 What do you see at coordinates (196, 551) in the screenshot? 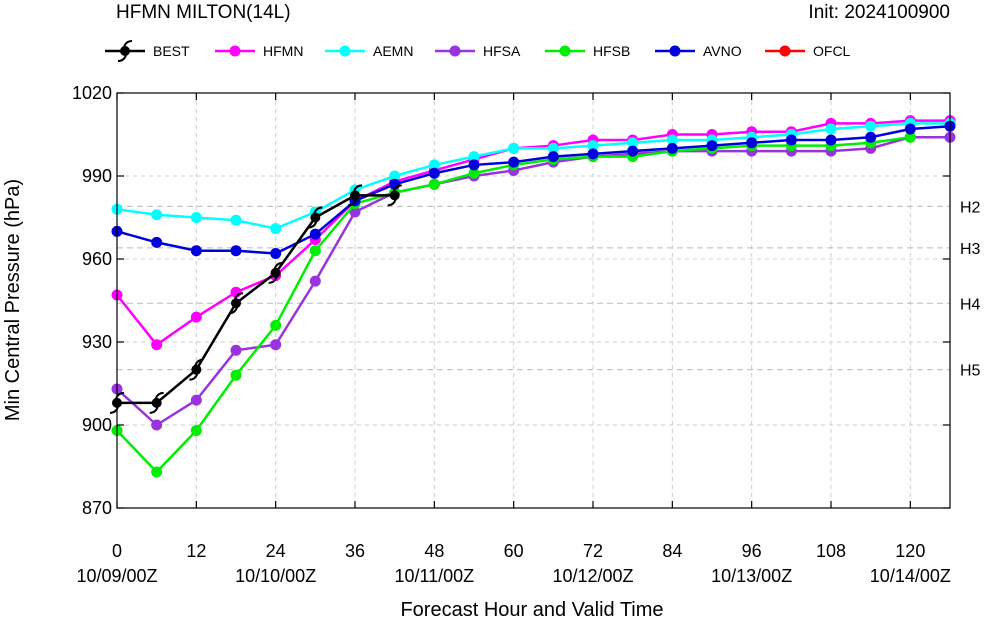
I see `x-tick-label: 12` at bounding box center [196, 551].